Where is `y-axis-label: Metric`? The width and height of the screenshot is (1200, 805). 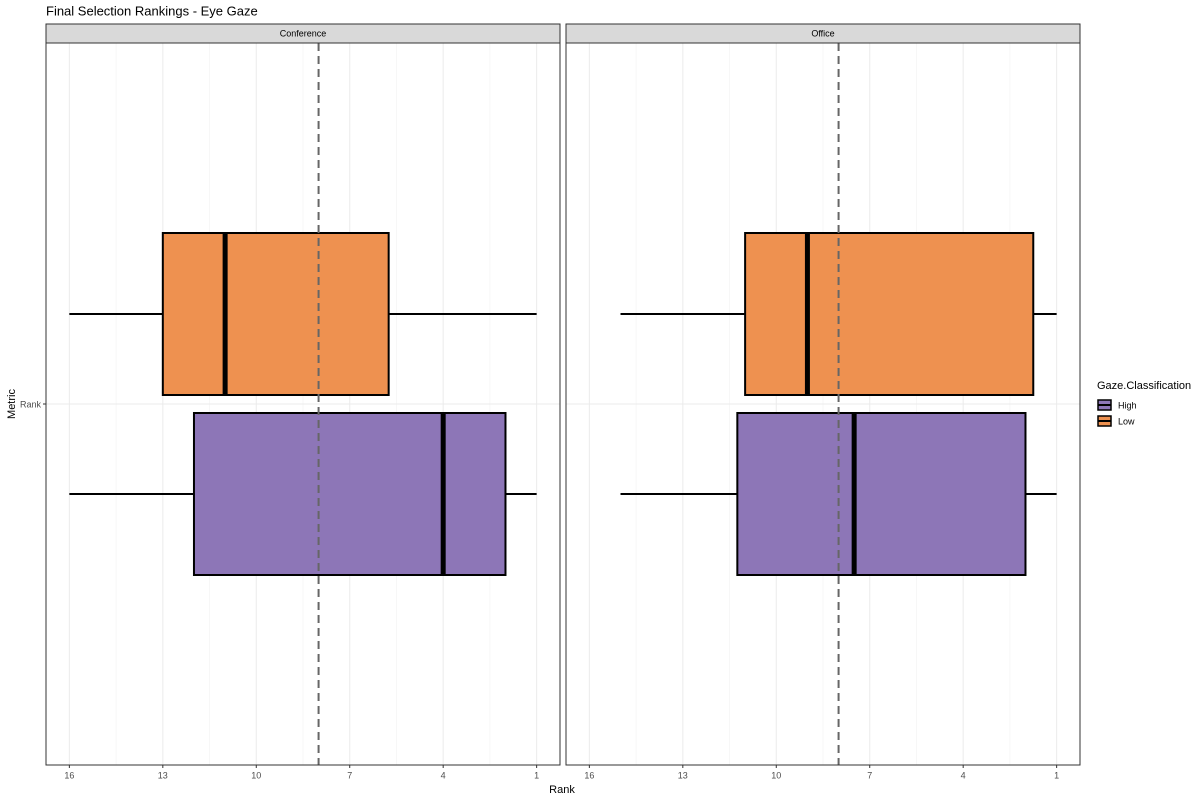 y-axis-label: Metric is located at coordinates (12, 404).